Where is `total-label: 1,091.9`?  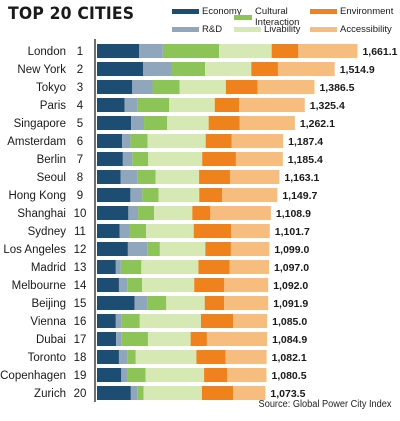
total-label: 1,091.9 is located at coordinates (290, 304).